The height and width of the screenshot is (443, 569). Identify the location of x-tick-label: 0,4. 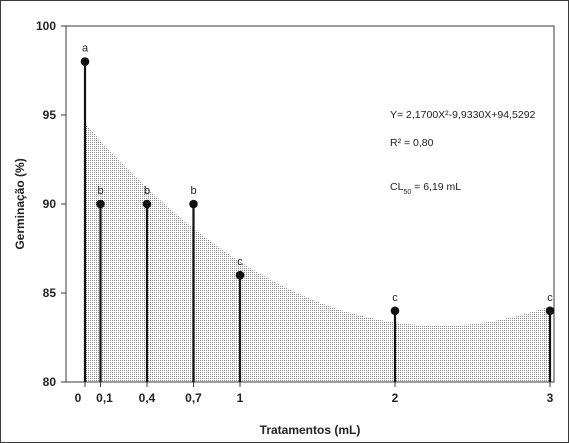
(147, 398).